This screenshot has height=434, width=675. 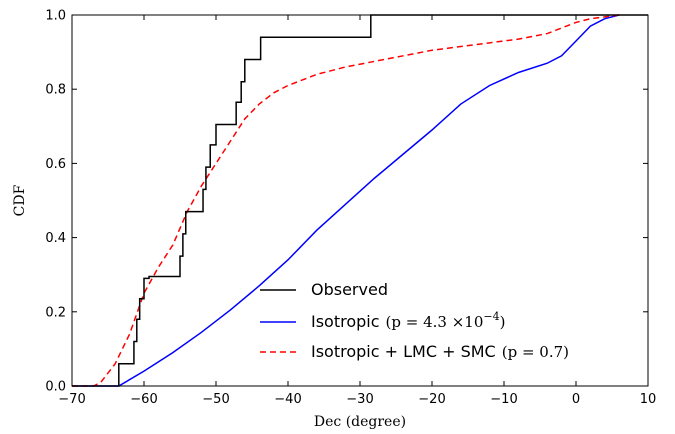 What do you see at coordinates (143, 399) in the screenshot?
I see `x-tick-label: −60` at bounding box center [143, 399].